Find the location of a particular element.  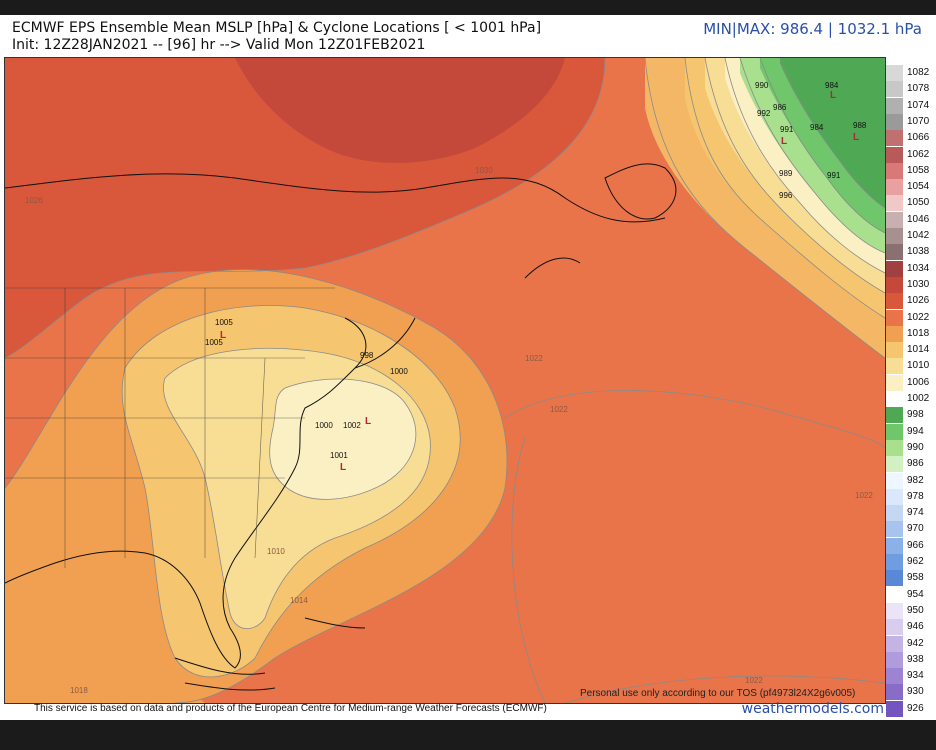

legend-level: 1054 is located at coordinates (911, 187).